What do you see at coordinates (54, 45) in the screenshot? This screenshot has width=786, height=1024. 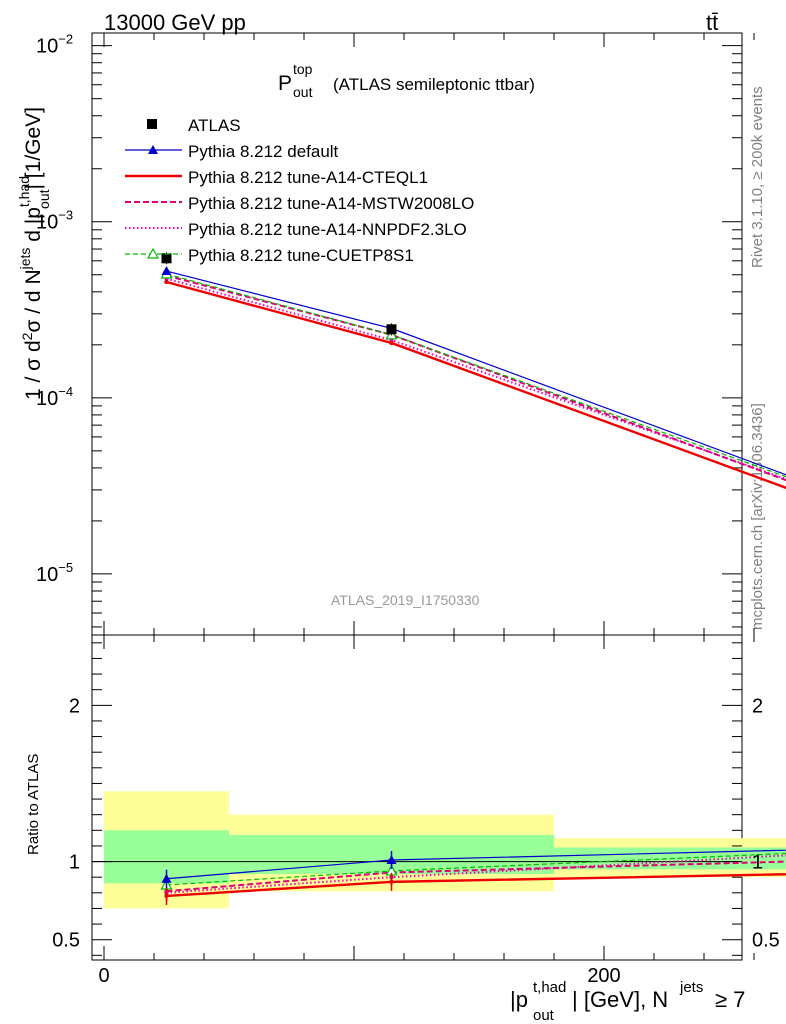 I see `main-y-tick-label: 10⁻²` at bounding box center [54, 45].